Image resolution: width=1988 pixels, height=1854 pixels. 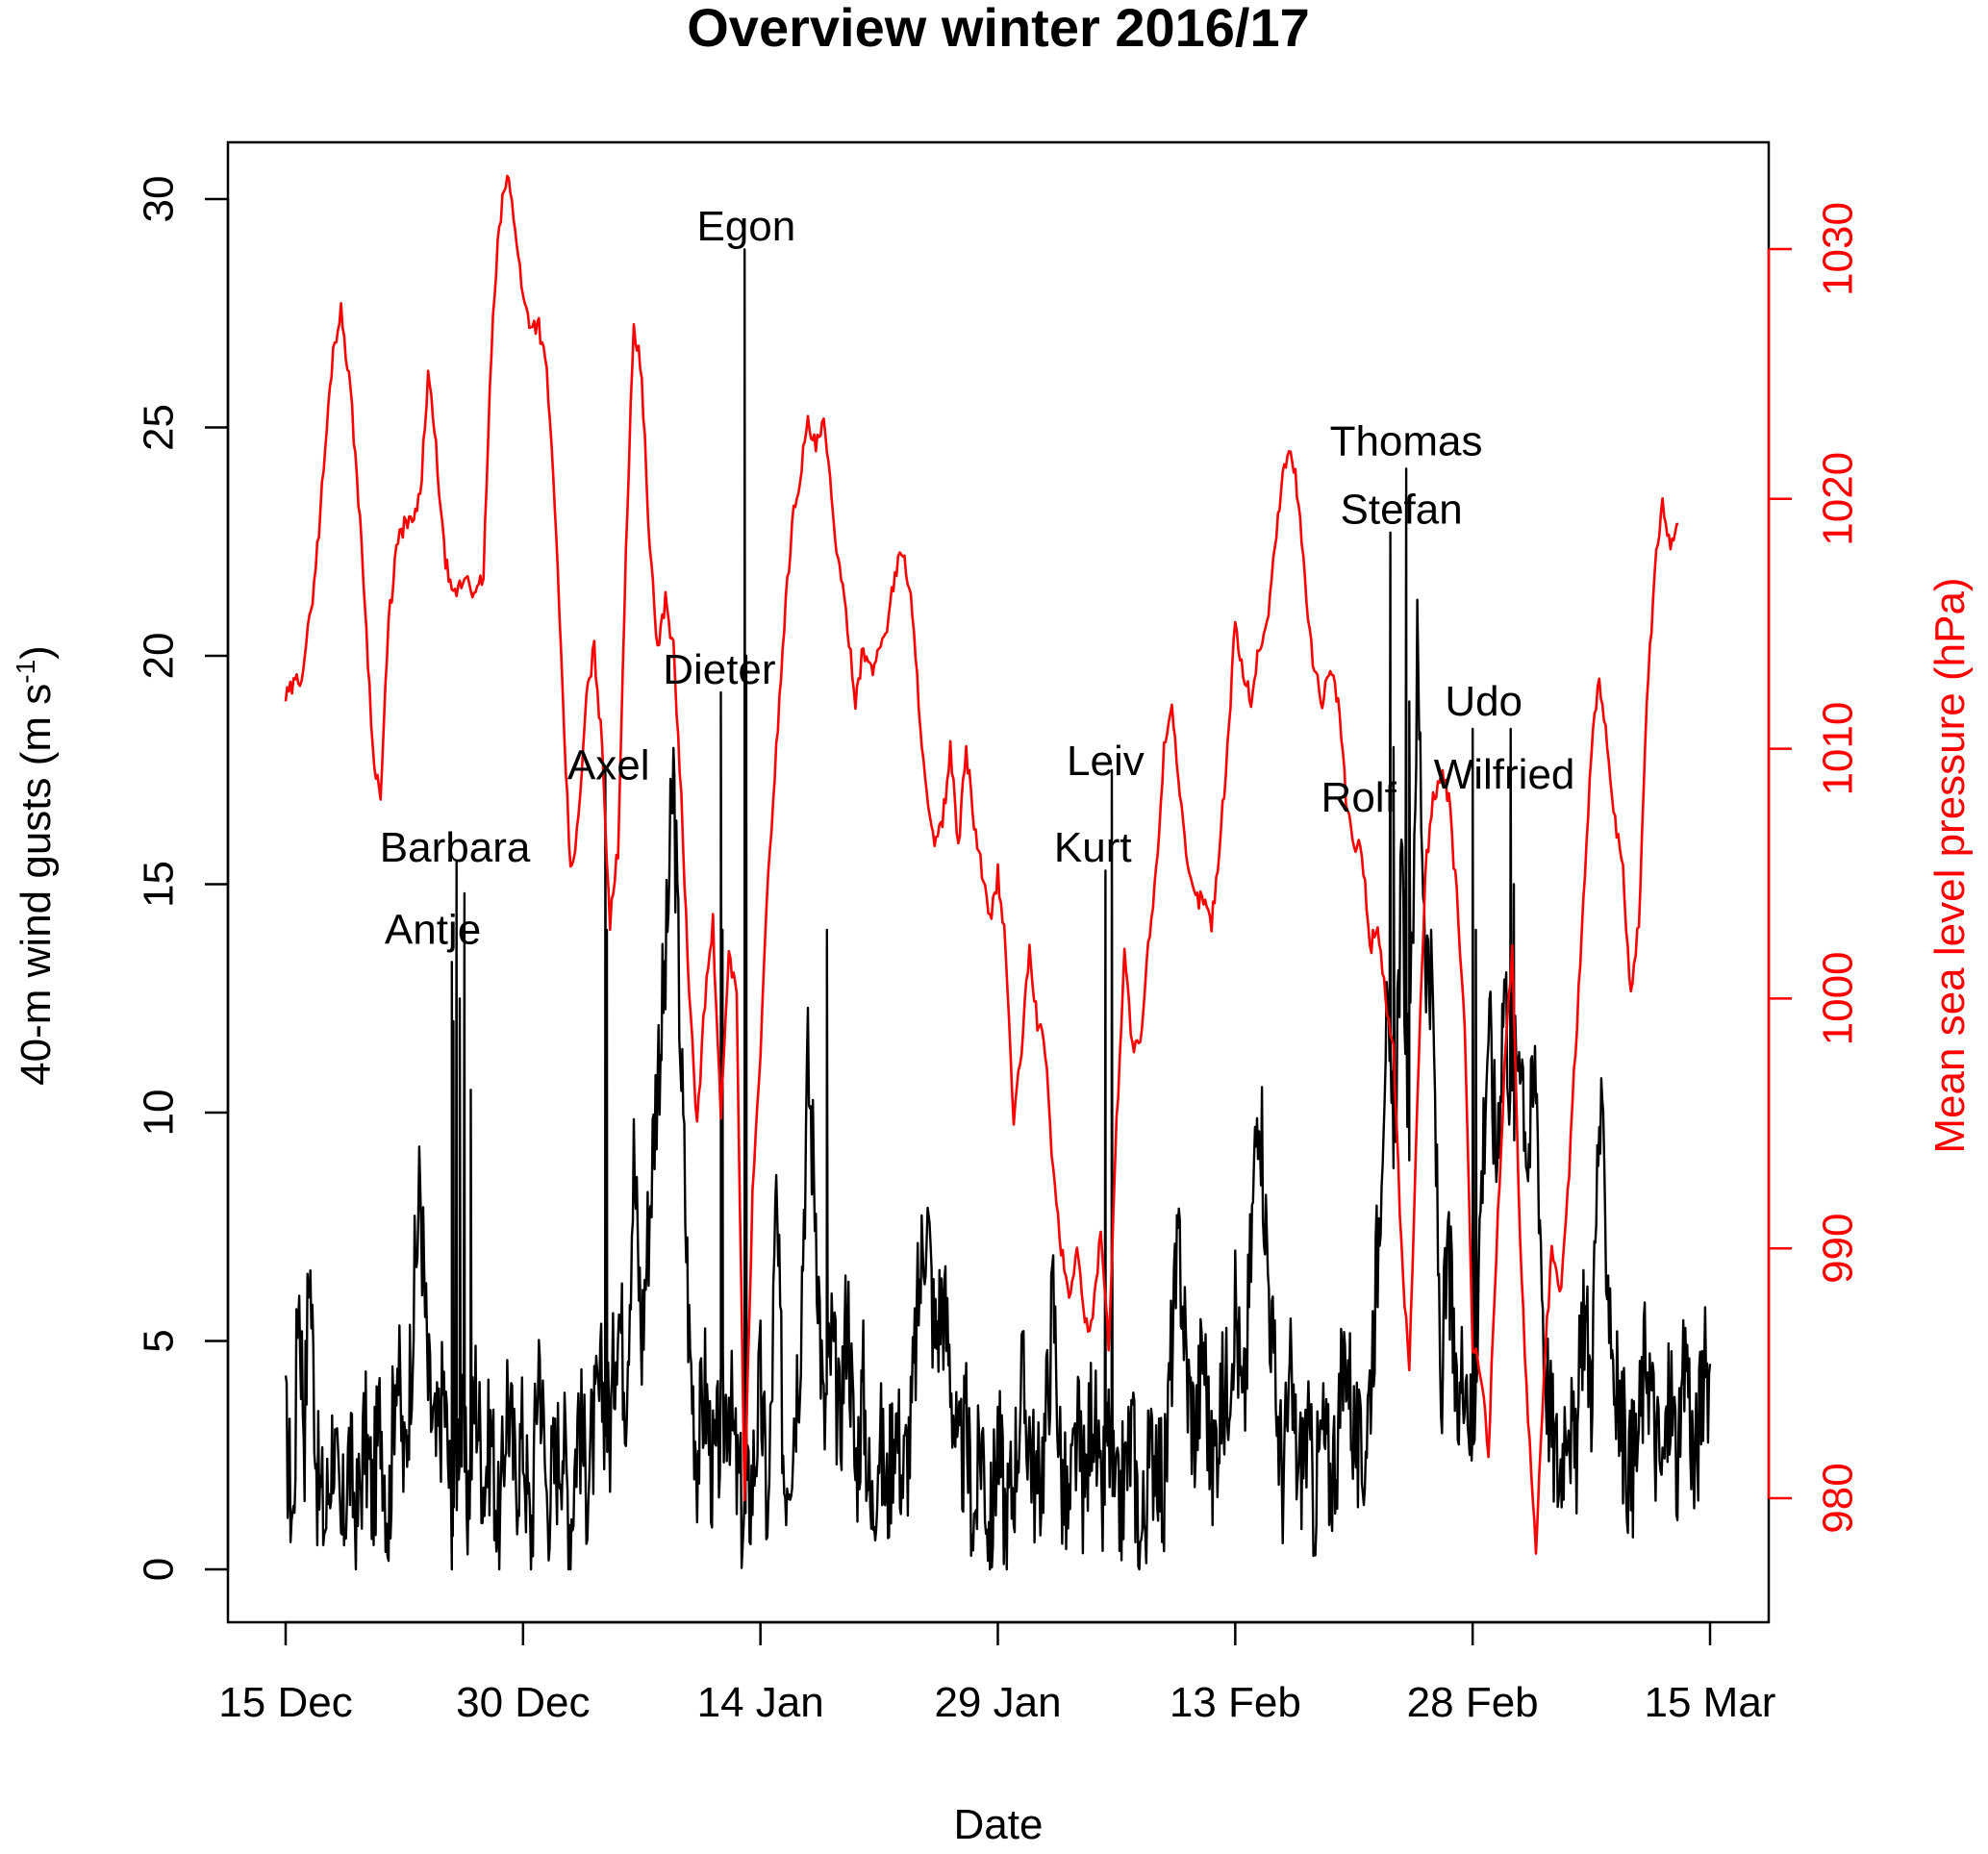 I want to click on y-left-tick-label: 20, so click(x=159, y=657).